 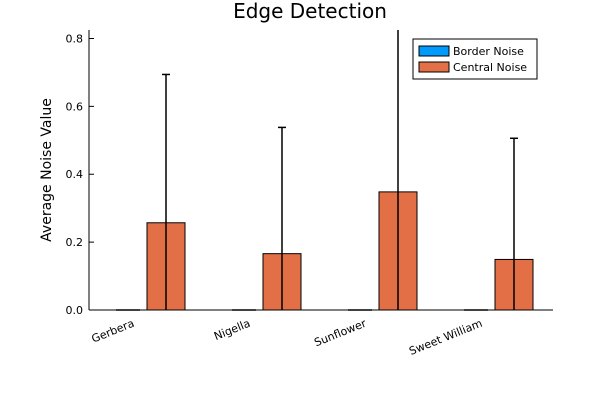 What do you see at coordinates (47, 170) in the screenshot?
I see `y-axis-title: Average Noise Value` at bounding box center [47, 170].